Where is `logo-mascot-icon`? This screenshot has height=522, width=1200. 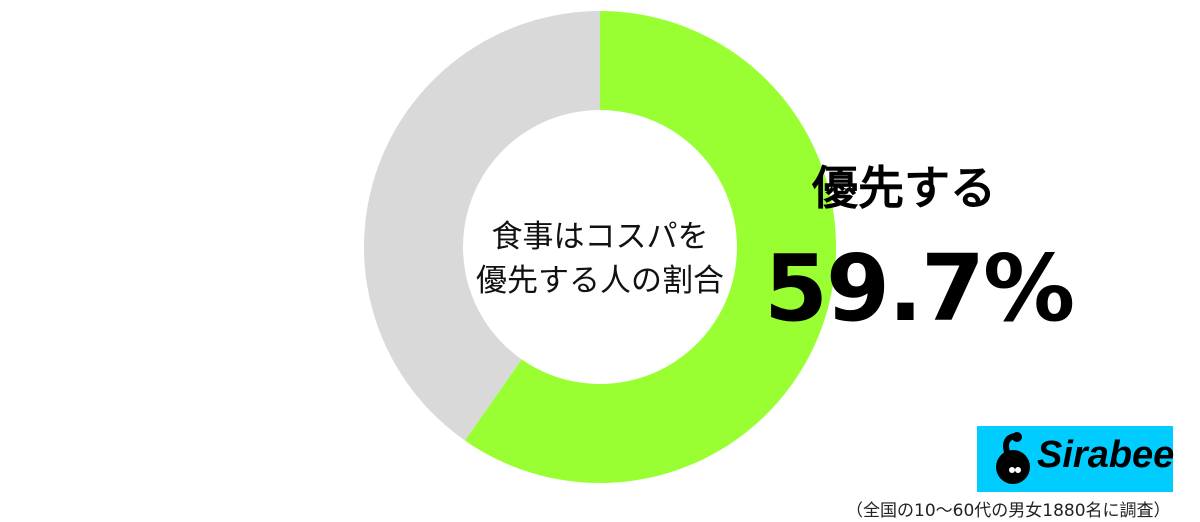
logo-mascot-icon is located at coordinates (1013, 458).